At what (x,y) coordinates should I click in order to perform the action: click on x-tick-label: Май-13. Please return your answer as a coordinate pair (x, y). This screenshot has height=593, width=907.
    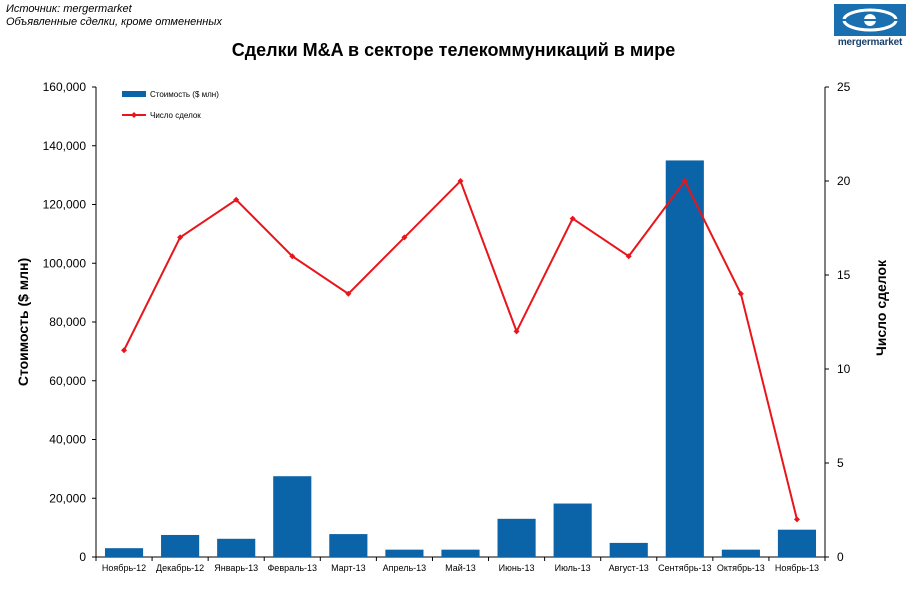
    Looking at the image, I should click on (460, 568).